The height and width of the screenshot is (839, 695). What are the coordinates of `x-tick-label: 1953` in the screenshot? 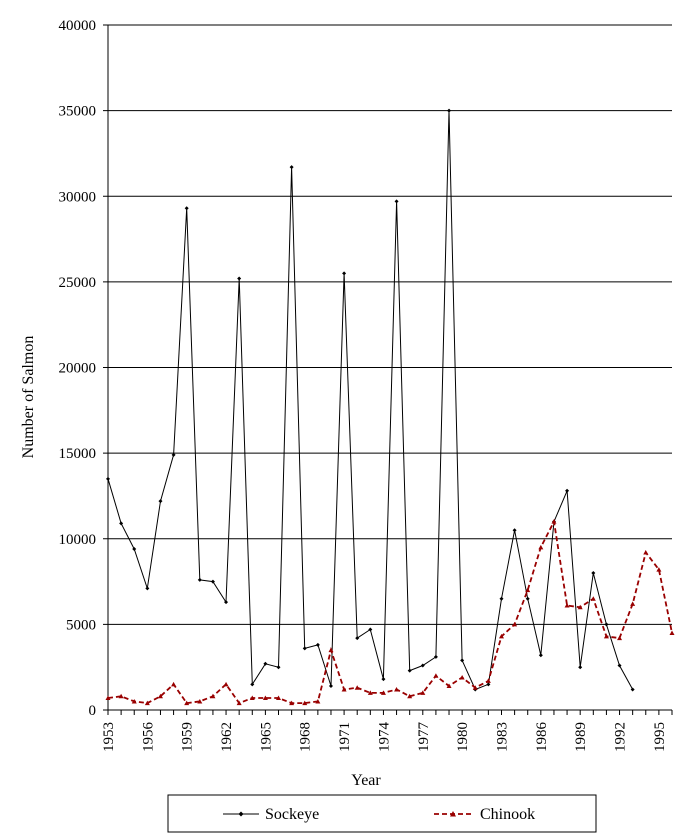 It's located at (109, 737).